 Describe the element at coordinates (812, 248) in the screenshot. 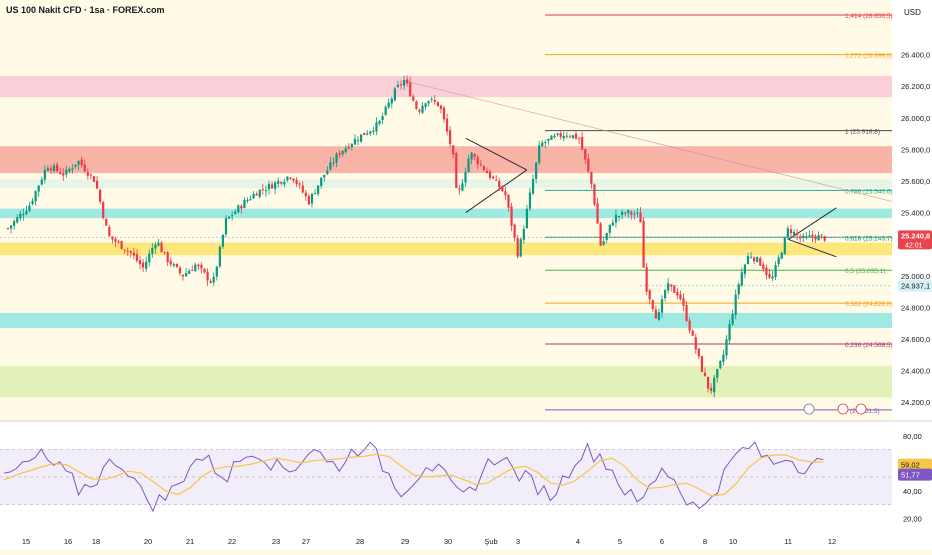

I see `wedge-lower-line` at that location.